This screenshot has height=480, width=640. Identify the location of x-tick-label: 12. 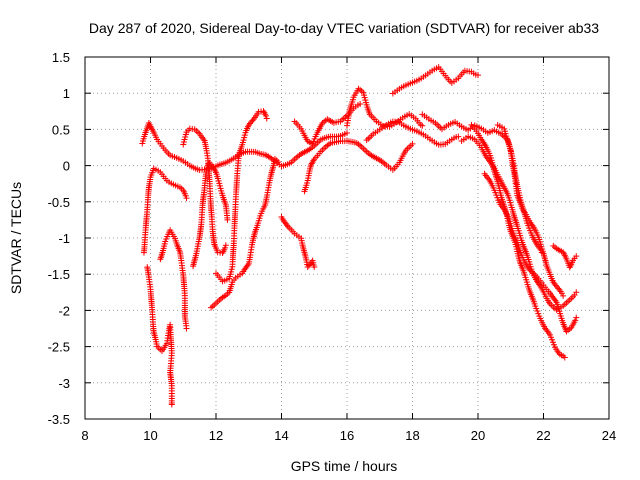
(216, 435).